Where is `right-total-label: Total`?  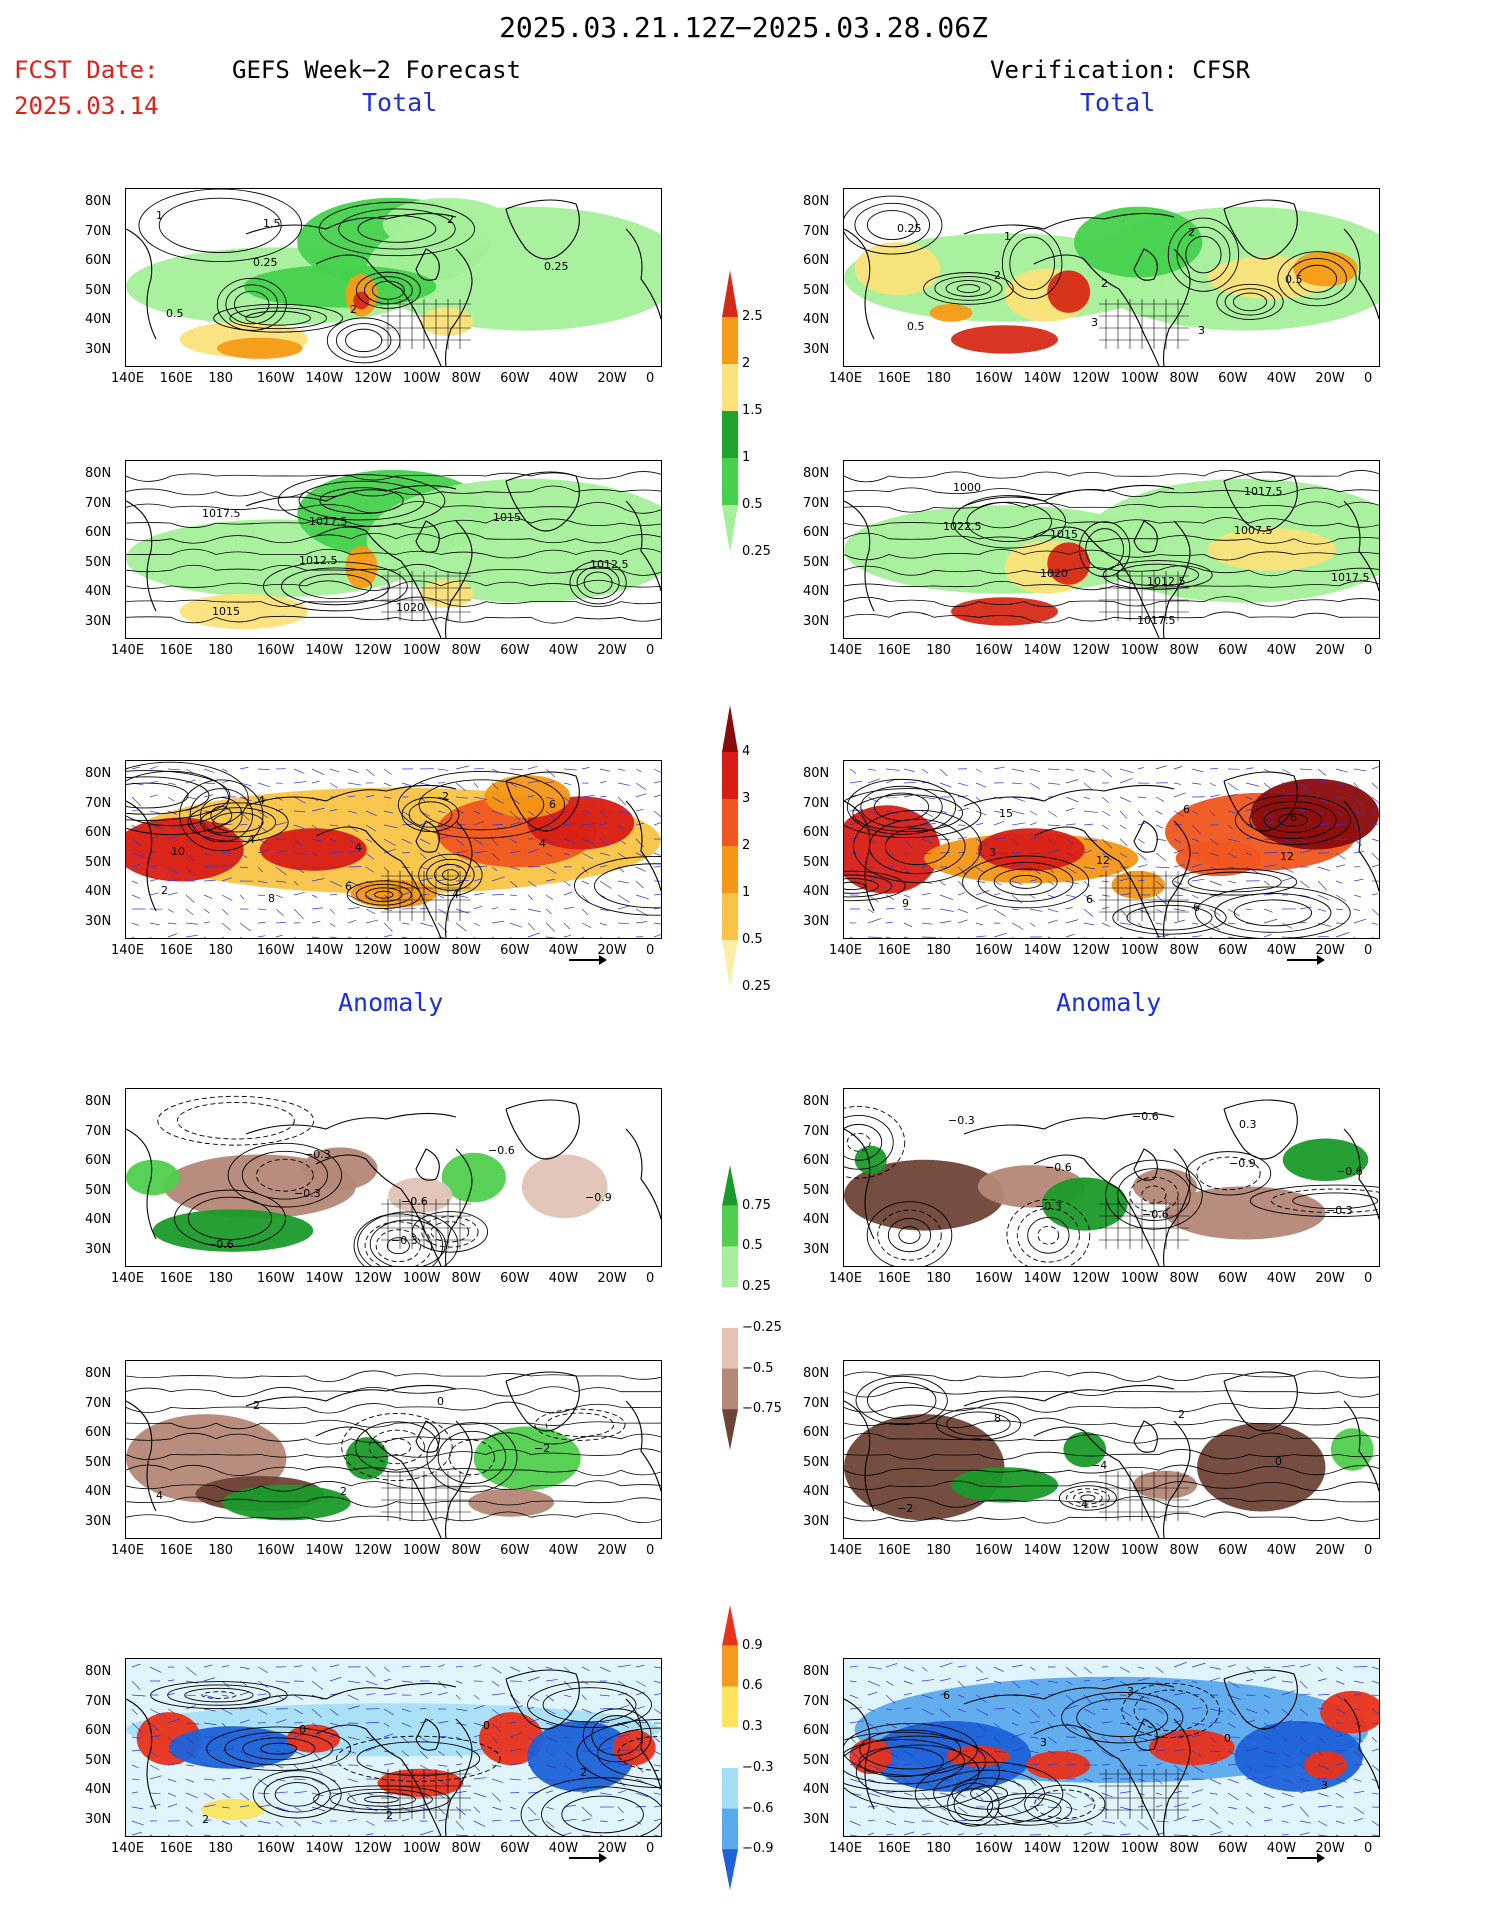
right-total-label: Total is located at coordinates (1118, 102).